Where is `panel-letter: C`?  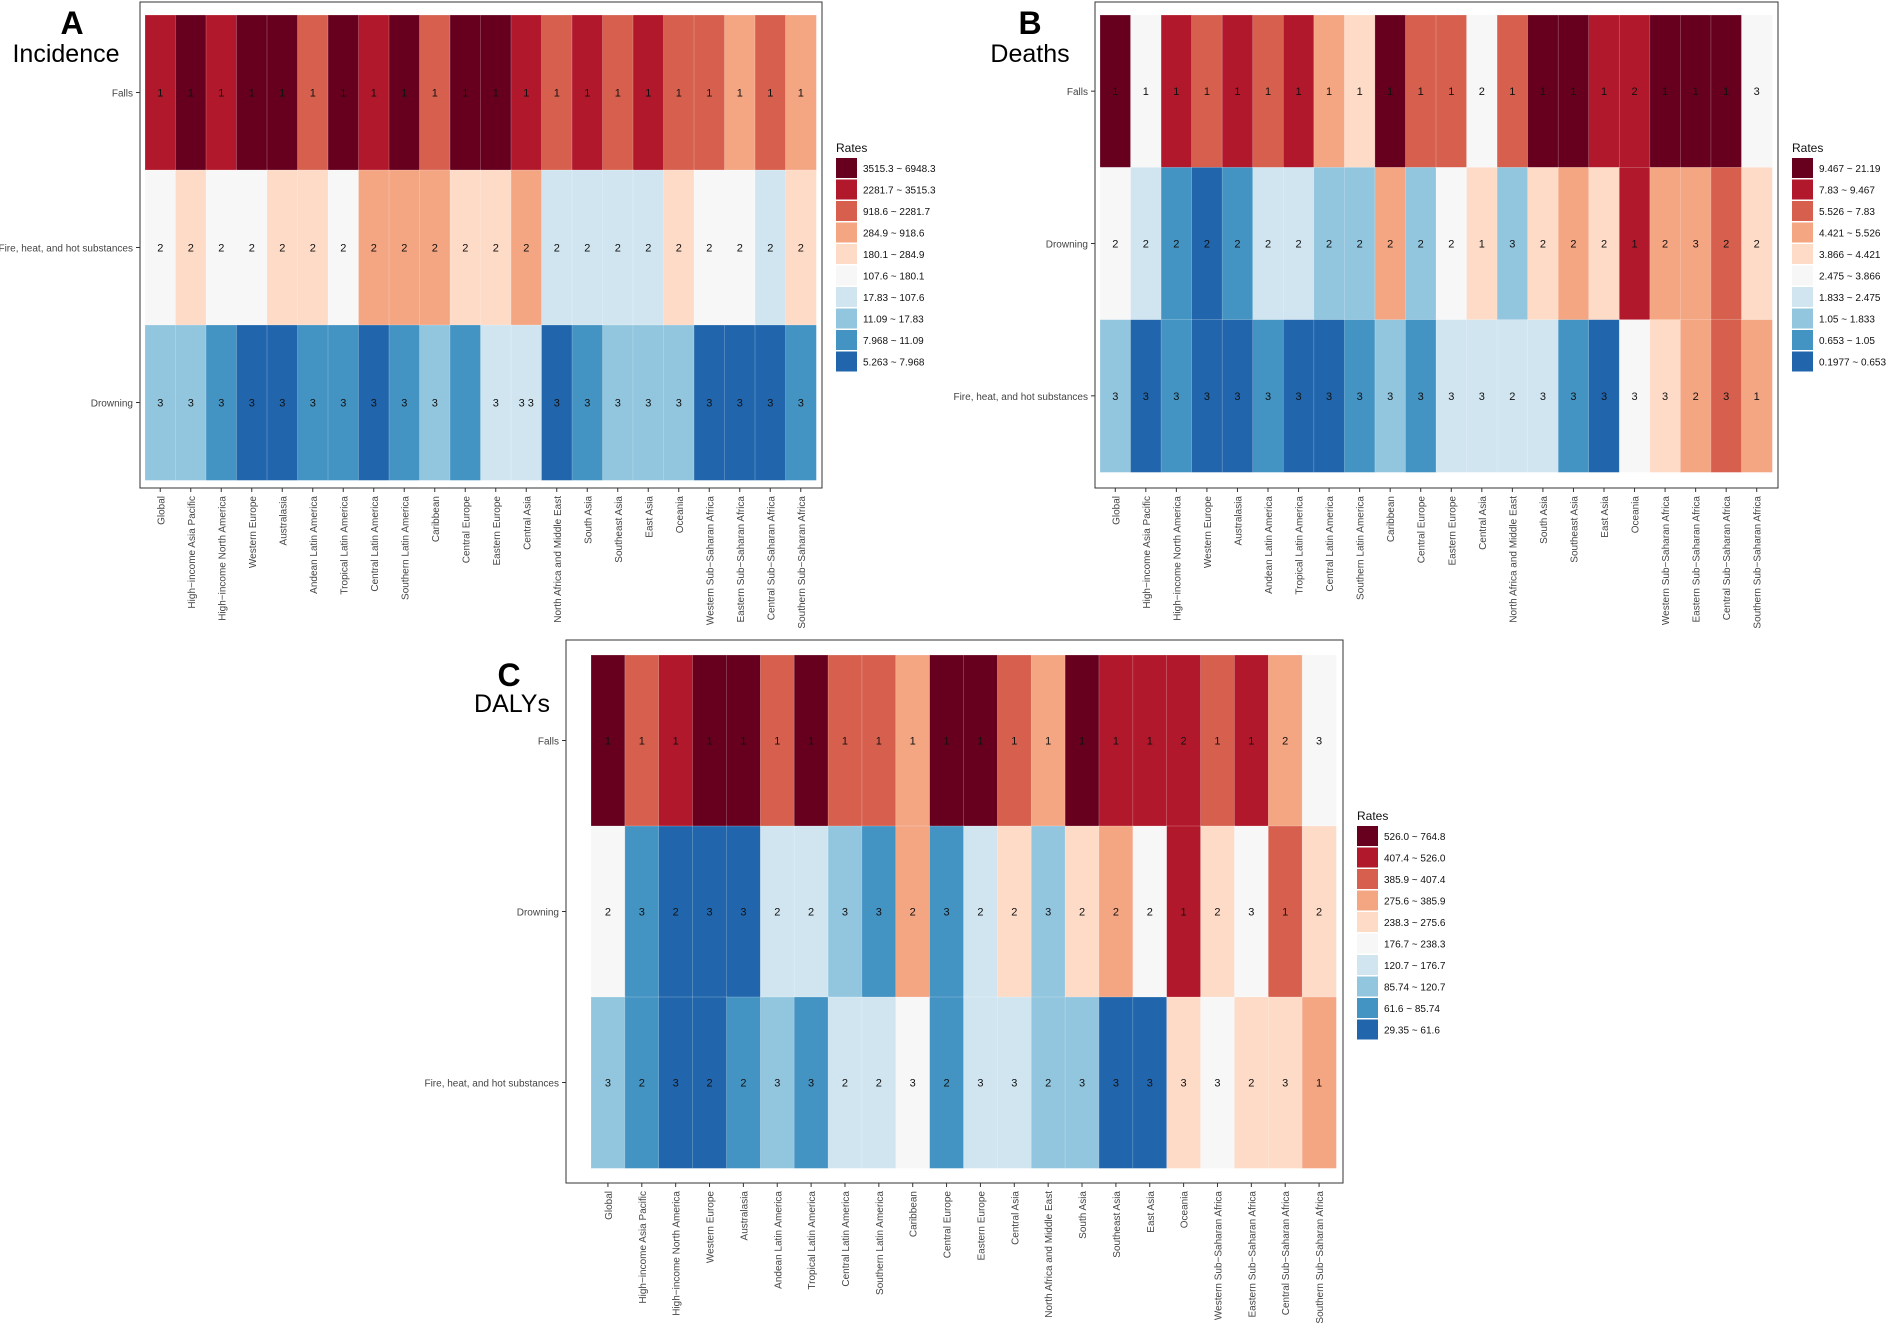 panel-letter: C is located at coordinates (508, 675).